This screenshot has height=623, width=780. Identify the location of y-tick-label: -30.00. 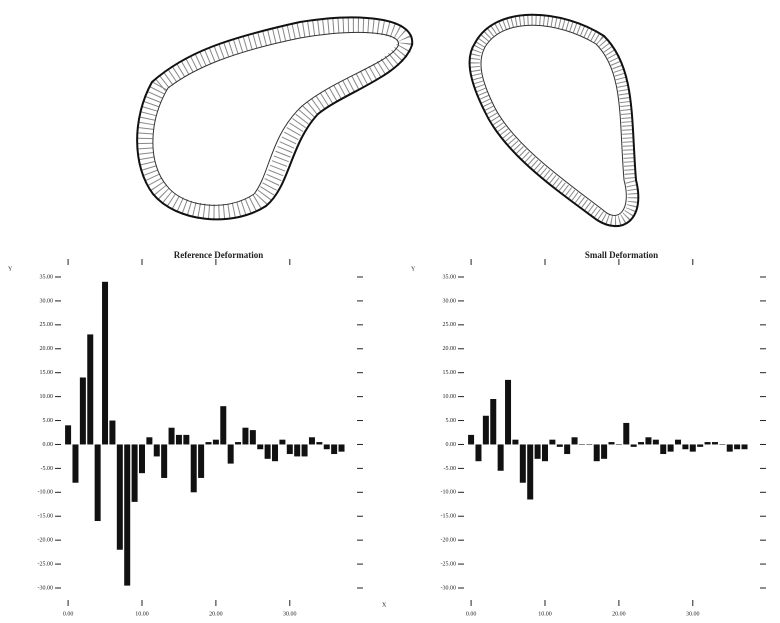
(46, 588).